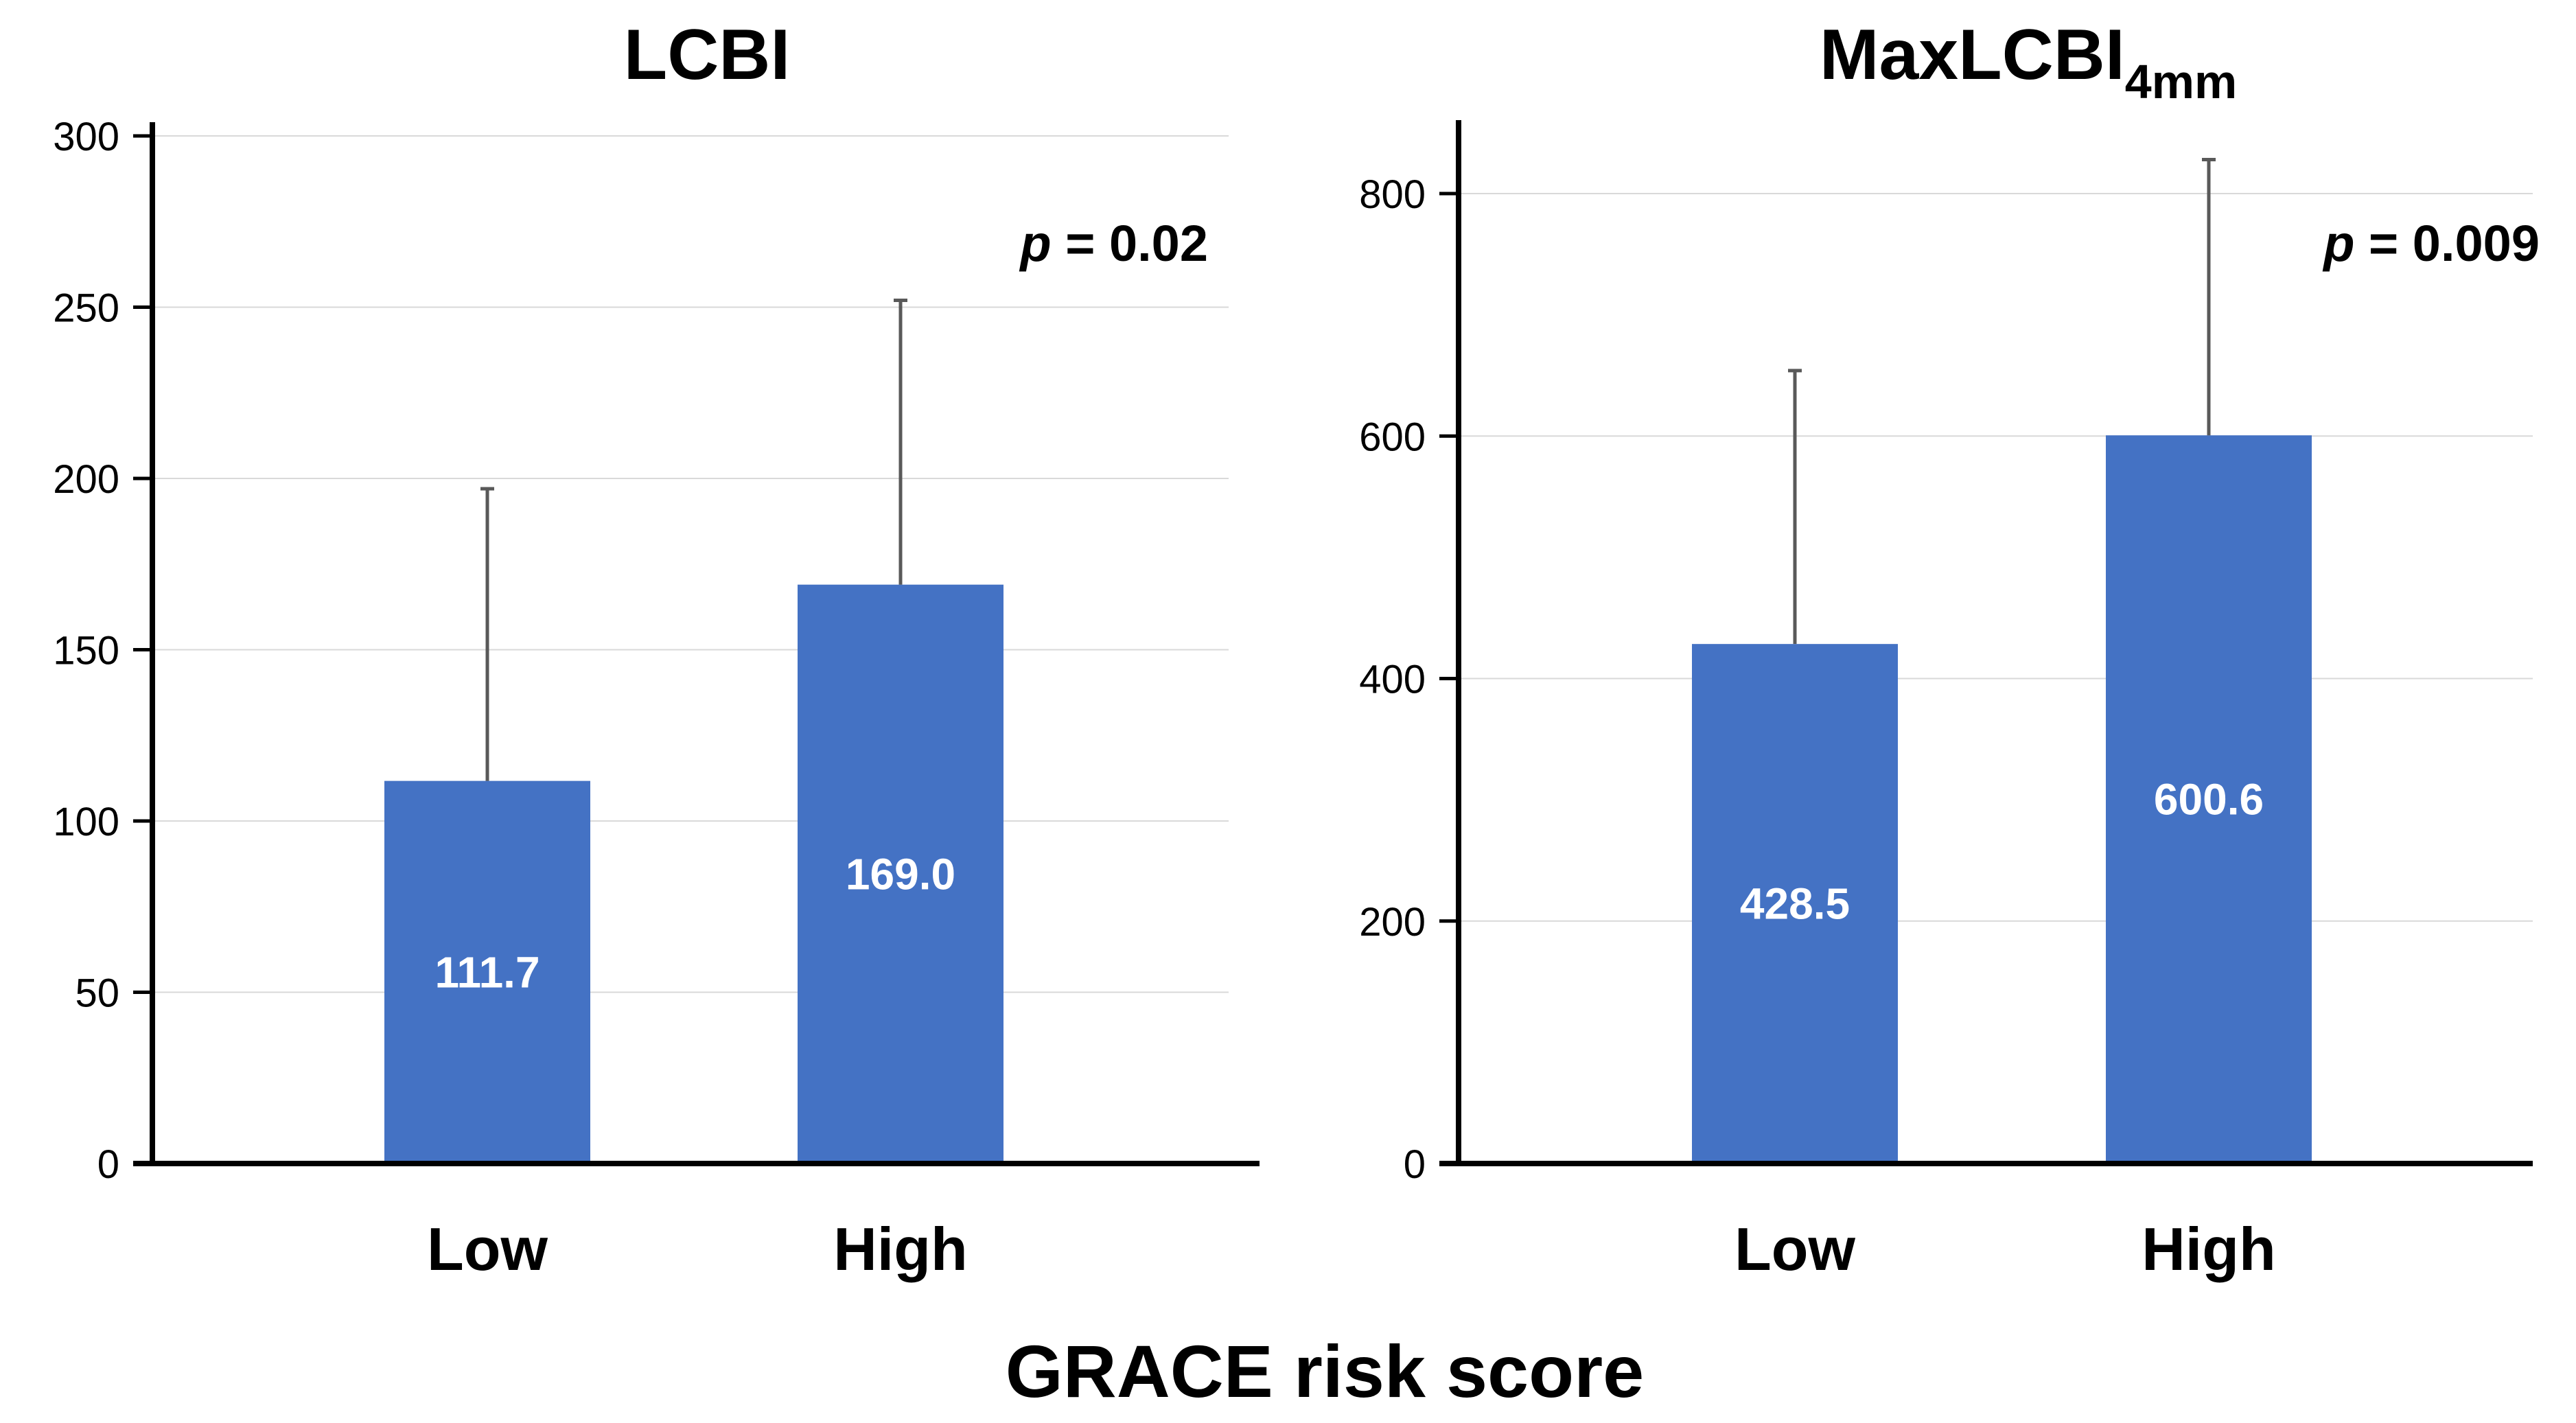  What do you see at coordinates (86, 308) in the screenshot?
I see `y-tick-label: 250` at bounding box center [86, 308].